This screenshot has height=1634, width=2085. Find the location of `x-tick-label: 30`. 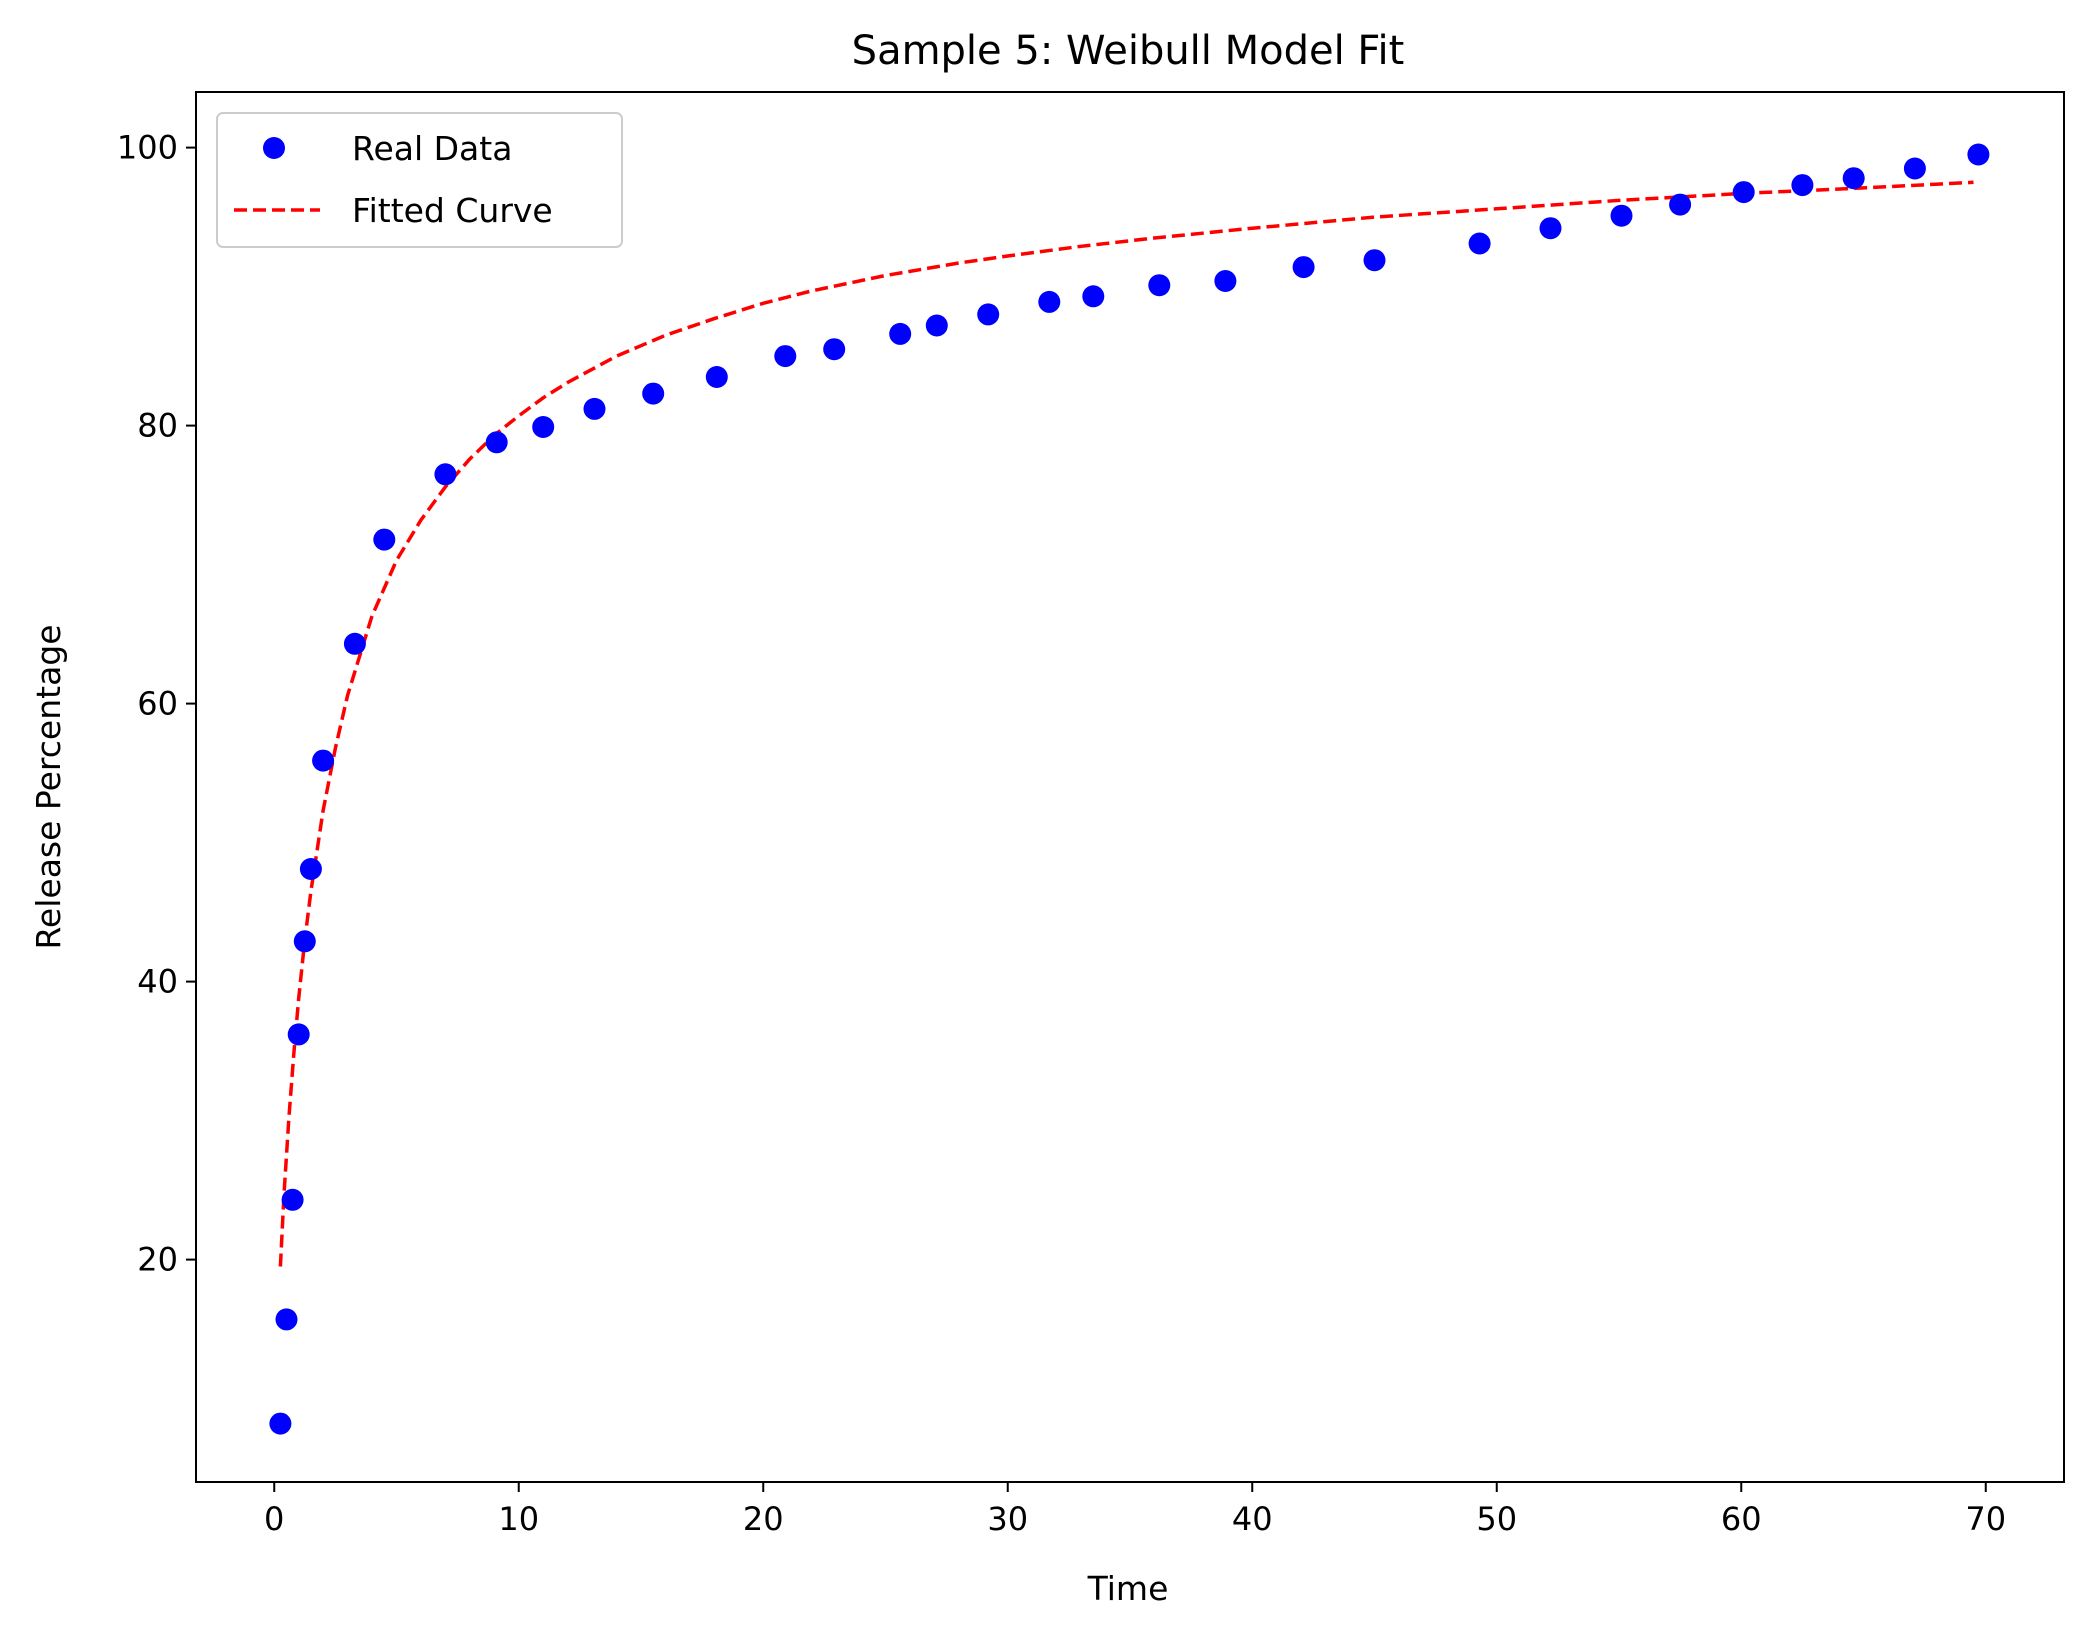

x-tick-label: 30 is located at coordinates (1007, 1519).